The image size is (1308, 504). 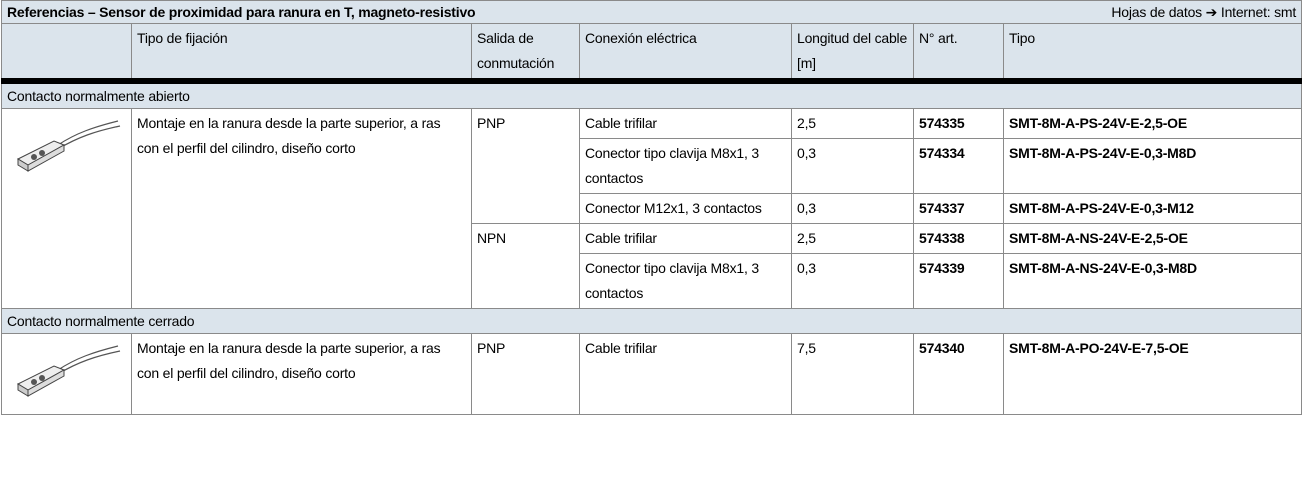 I want to click on header-cell, so click(x=66, y=53).